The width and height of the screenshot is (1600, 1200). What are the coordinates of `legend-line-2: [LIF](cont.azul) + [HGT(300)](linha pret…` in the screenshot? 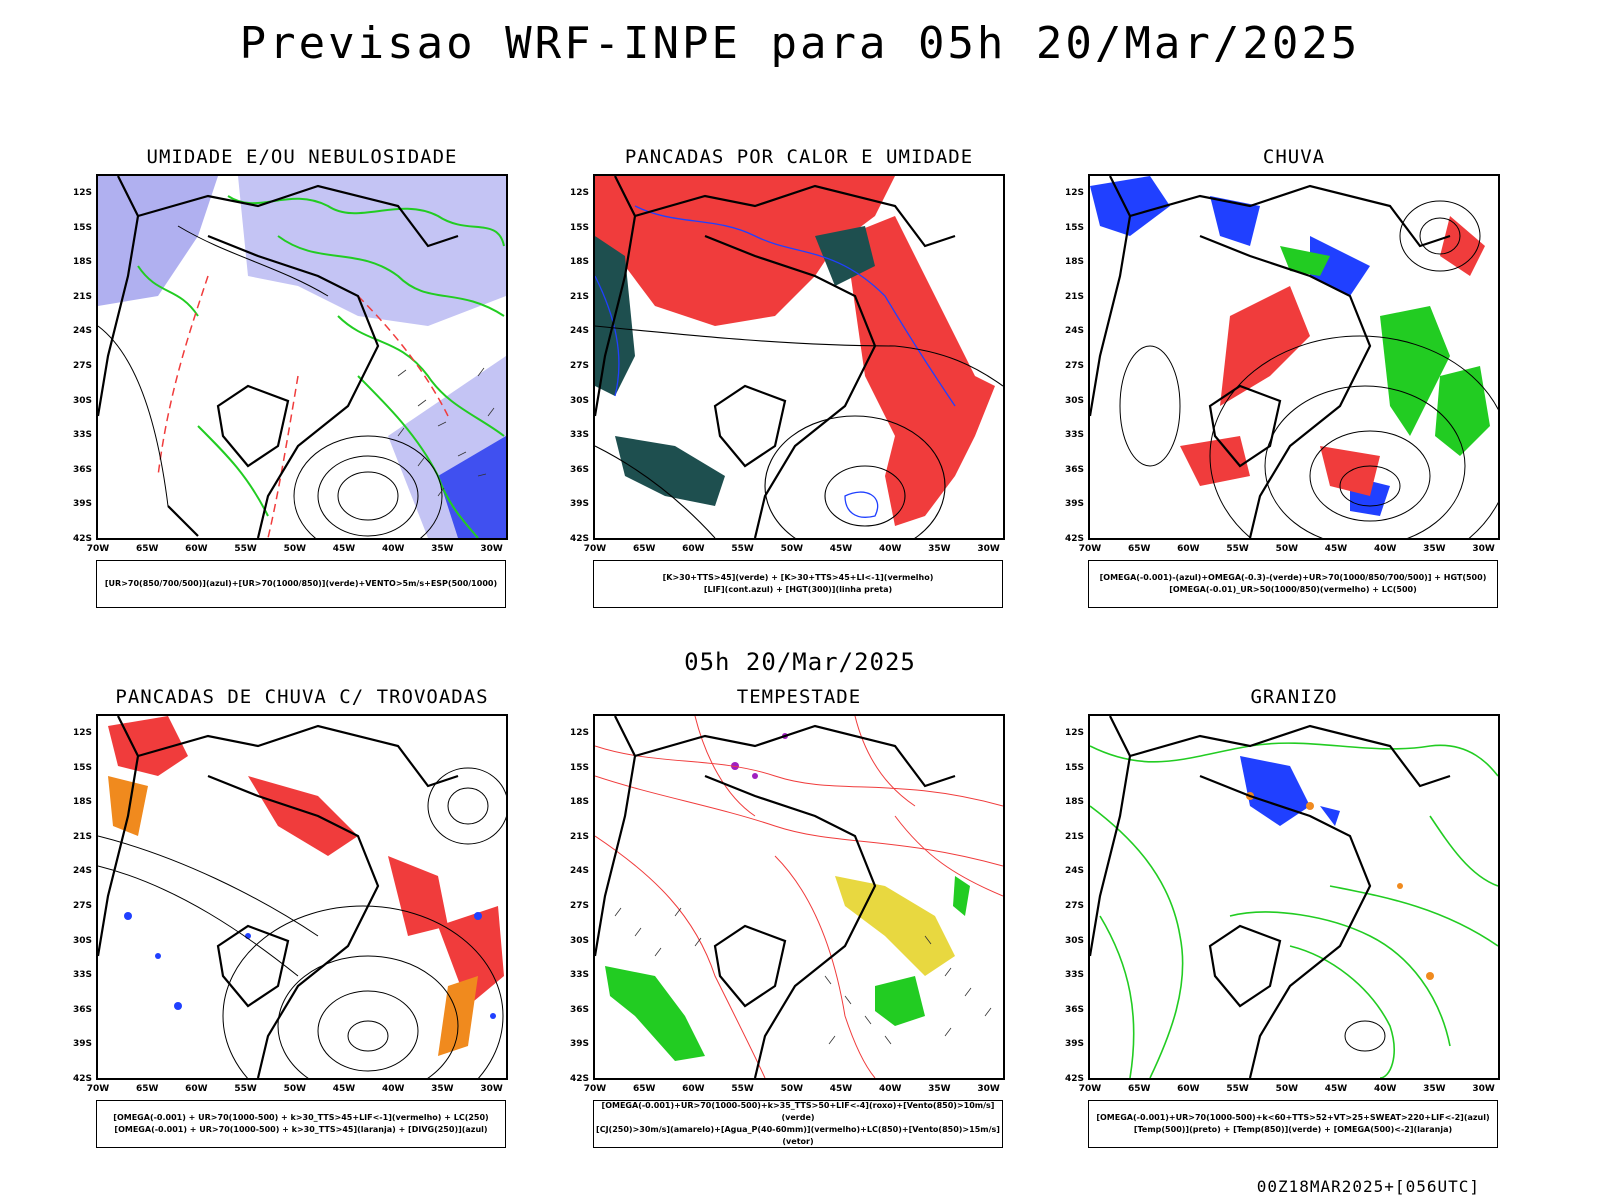 It's located at (798, 589).